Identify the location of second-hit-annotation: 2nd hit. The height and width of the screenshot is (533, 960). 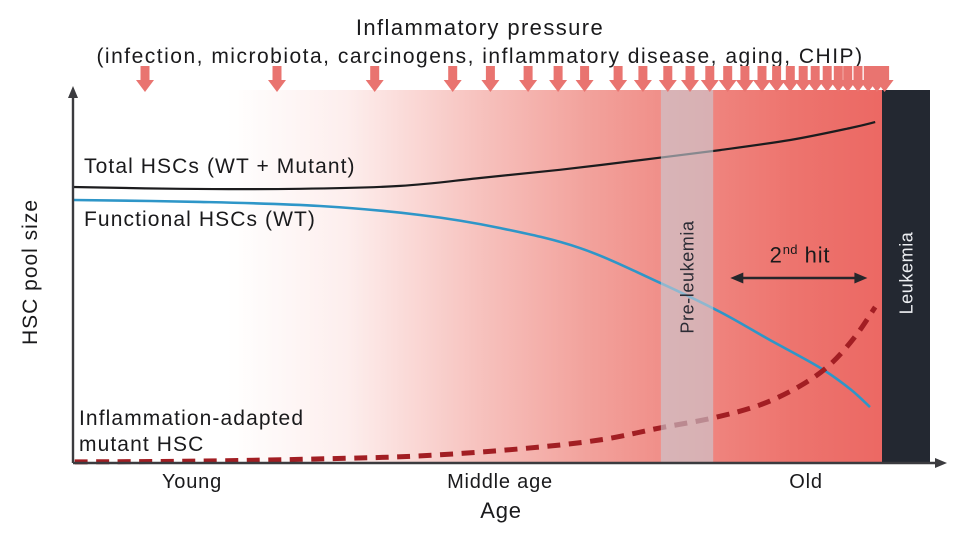
(800, 255).